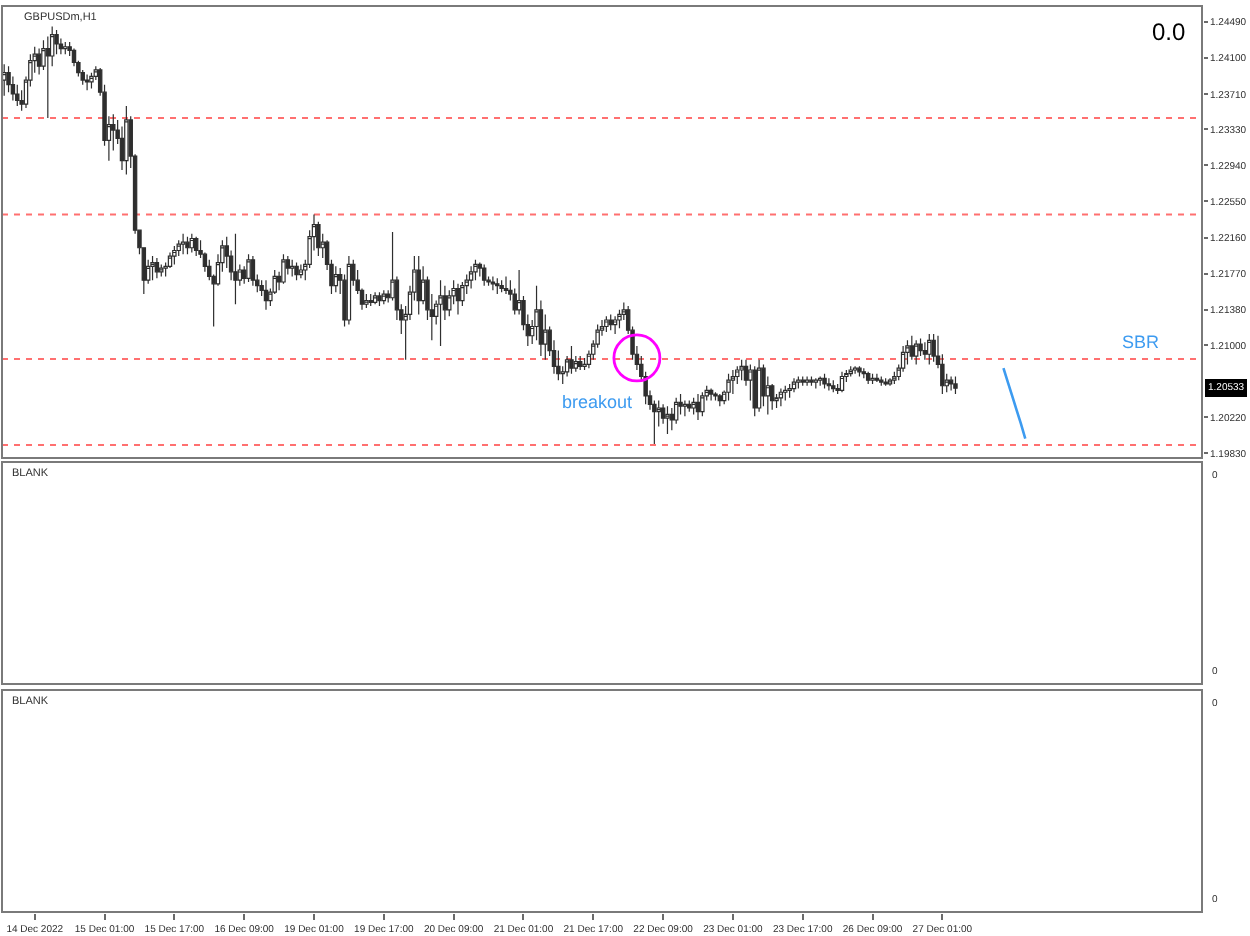 The height and width of the screenshot is (936, 1250). What do you see at coordinates (1014, 403) in the screenshot?
I see `line-series` at bounding box center [1014, 403].